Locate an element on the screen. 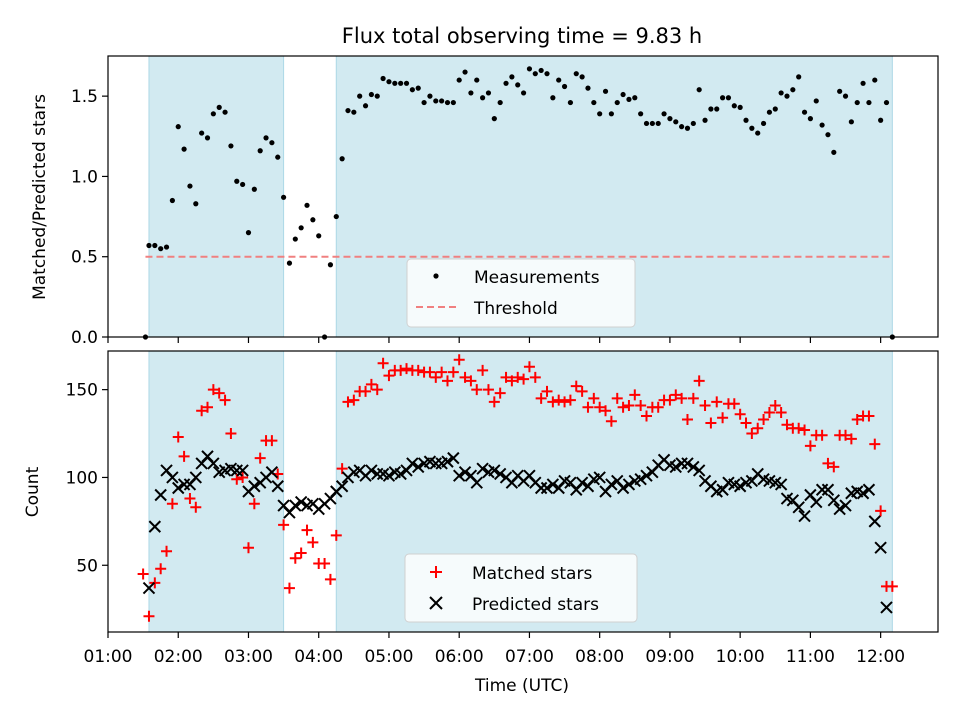  y-tick-label: 1.5 is located at coordinates (84, 97).